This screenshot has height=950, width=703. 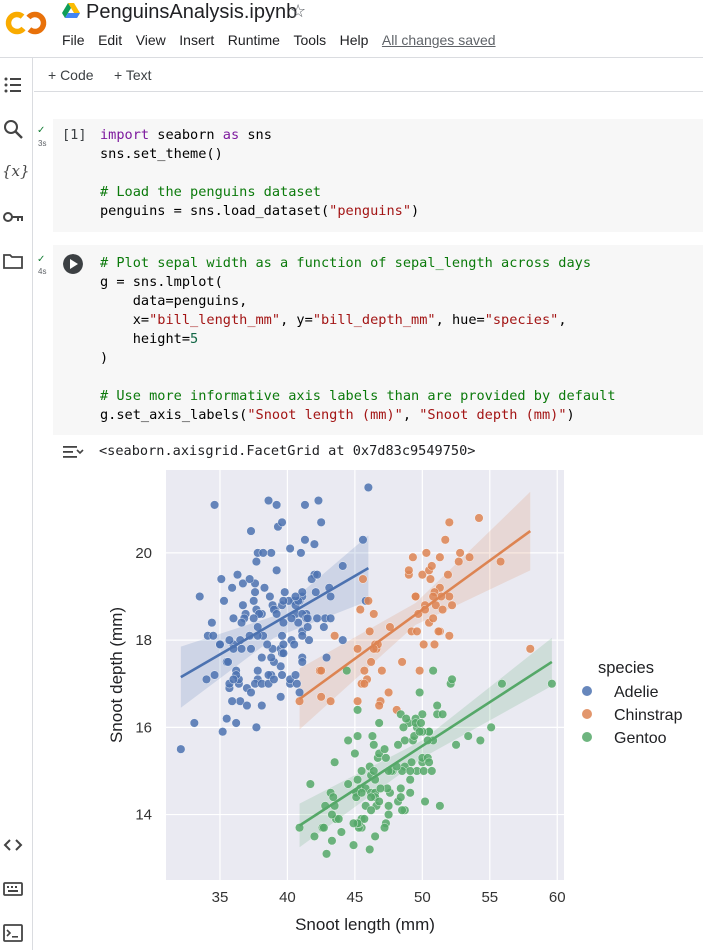 What do you see at coordinates (71, 75) in the screenshot?
I see `add-code-button: + Code` at bounding box center [71, 75].